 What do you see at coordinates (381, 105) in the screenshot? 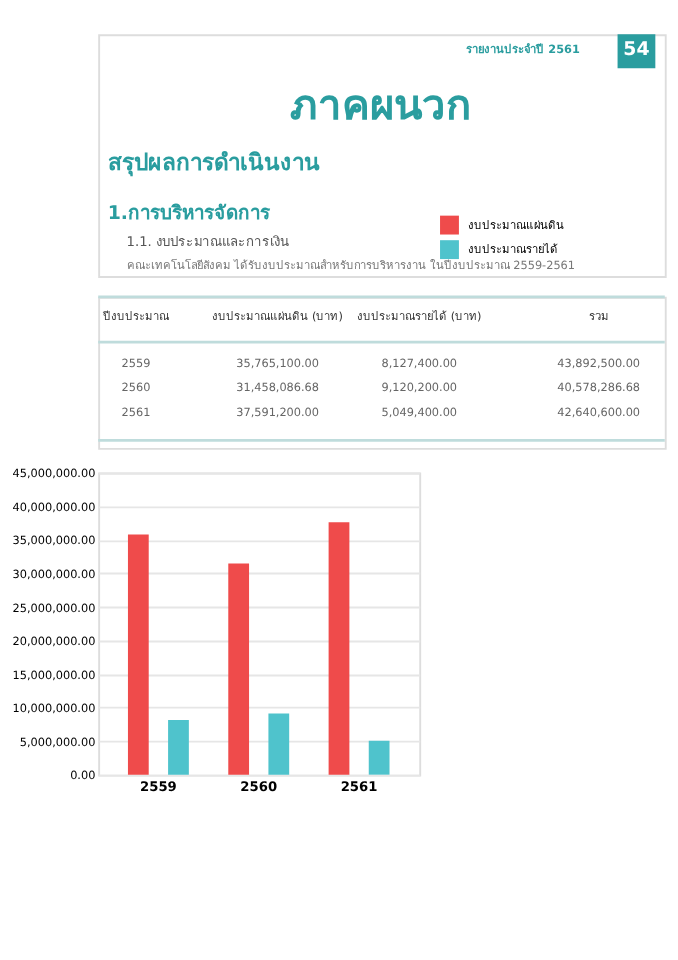
I see `chart-title: ภาคผนวก` at bounding box center [381, 105].